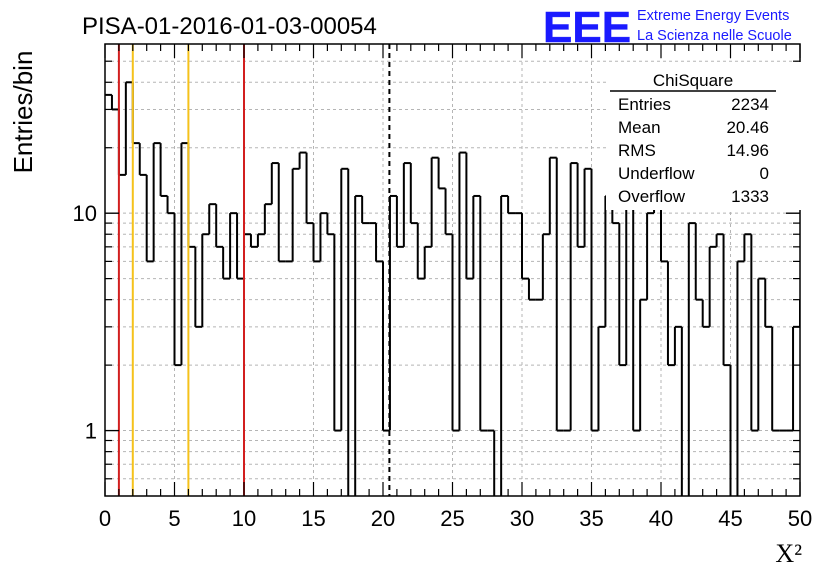 Image resolution: width=836 pixels, height=572 pixels. What do you see at coordinates (656, 173) in the screenshot?
I see `stats-label-underflow: Underflow` at bounding box center [656, 173].